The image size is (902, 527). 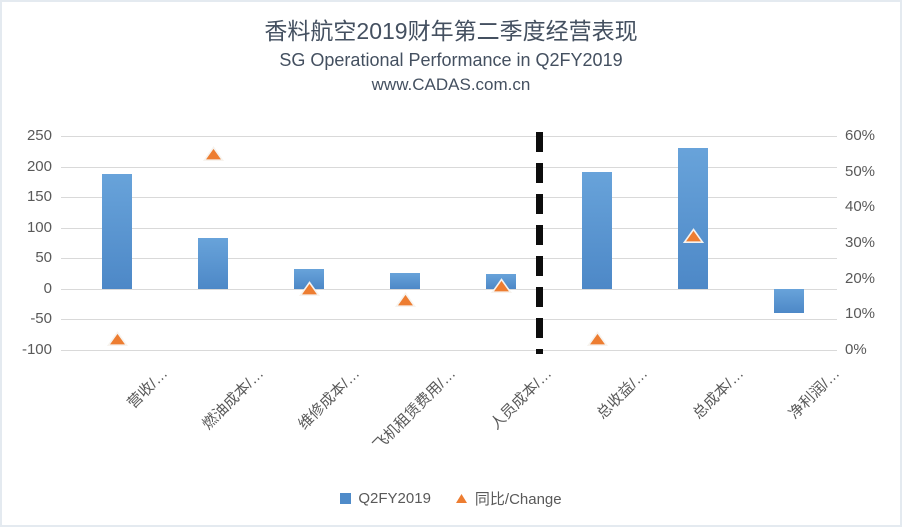 What do you see at coordinates (860, 278) in the screenshot?
I see `right-axis-tick: 20%` at bounding box center [860, 278].